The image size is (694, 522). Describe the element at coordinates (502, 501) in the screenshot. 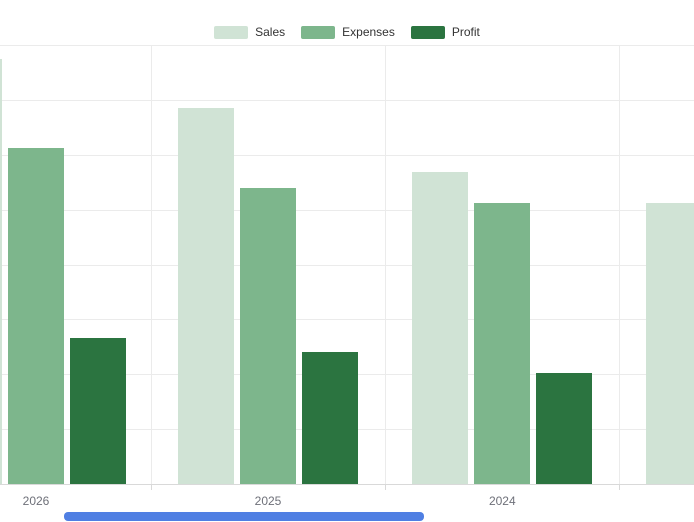

I see `x-axis-label: 2024` at that location.